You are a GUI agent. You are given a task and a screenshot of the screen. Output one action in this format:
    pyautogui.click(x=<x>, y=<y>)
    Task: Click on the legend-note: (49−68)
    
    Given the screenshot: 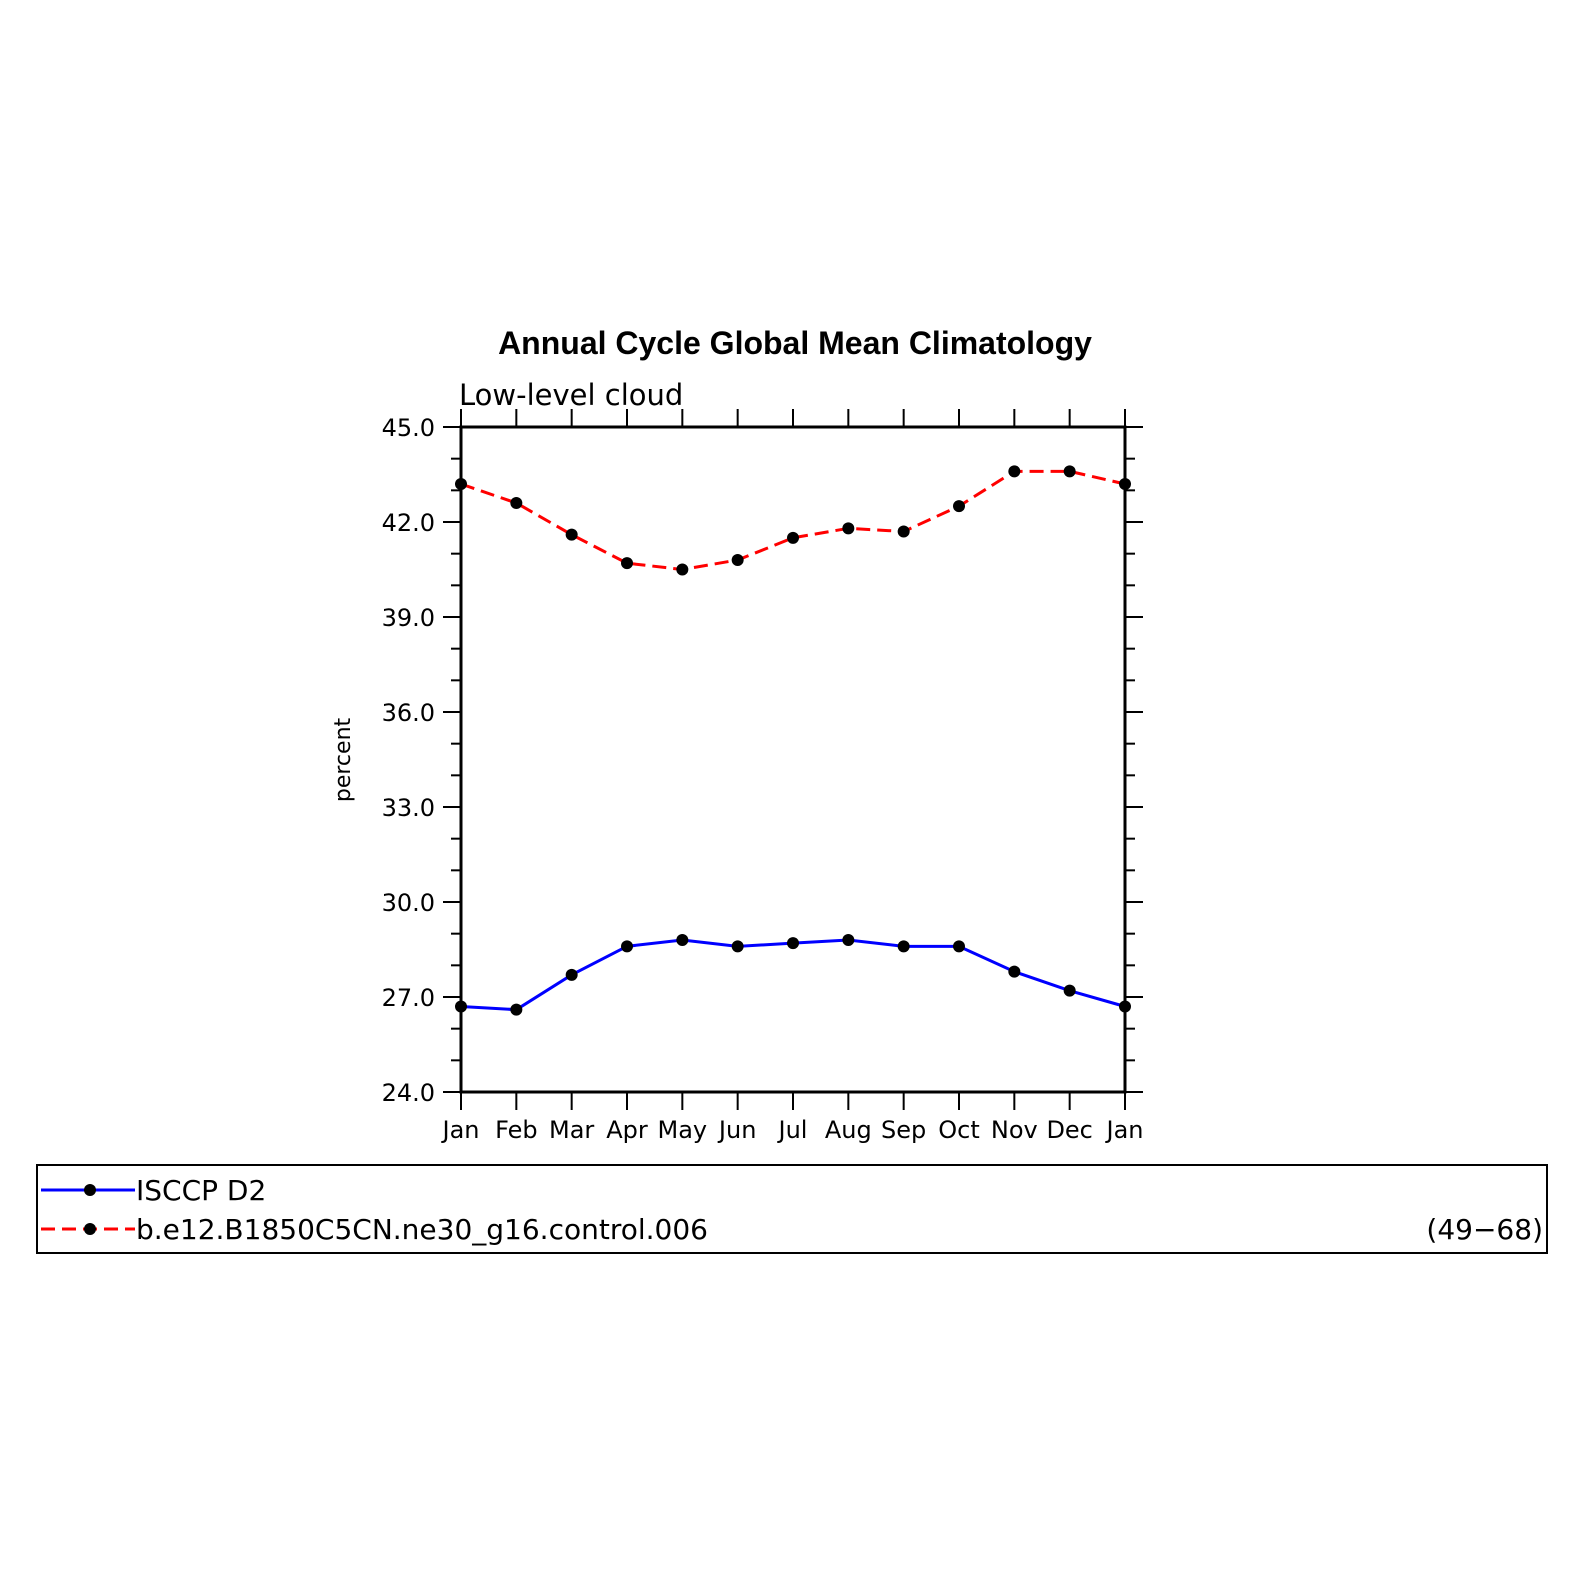 What is the action you would take?
    pyautogui.click(x=1484, y=1229)
    